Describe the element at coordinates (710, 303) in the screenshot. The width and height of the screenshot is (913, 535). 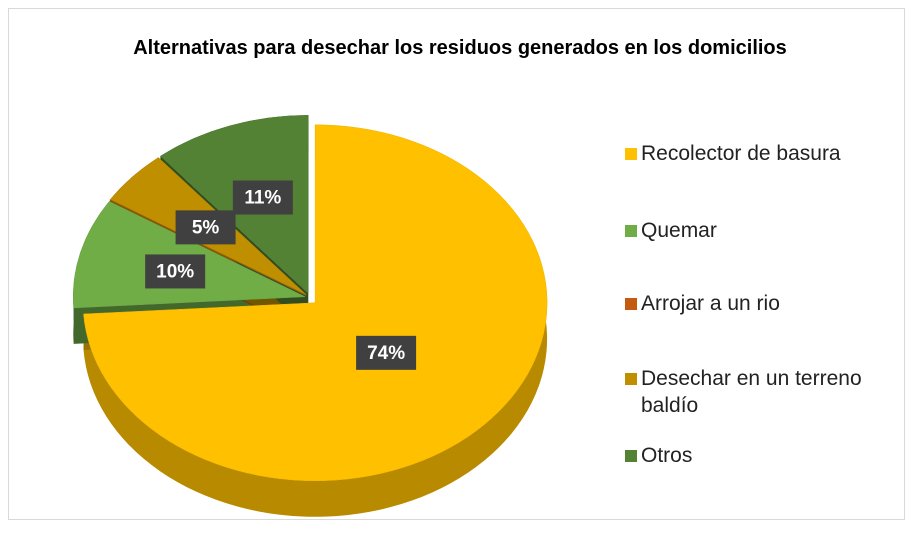
I see `legend-label: Arrojar a un rio` at that location.